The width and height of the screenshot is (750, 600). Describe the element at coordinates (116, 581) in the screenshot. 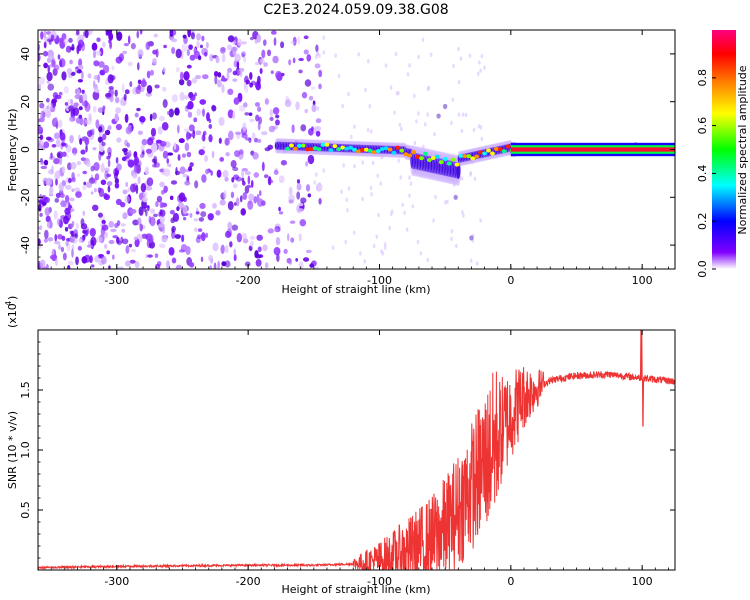

I see `x-tick-label: -300` at that location.